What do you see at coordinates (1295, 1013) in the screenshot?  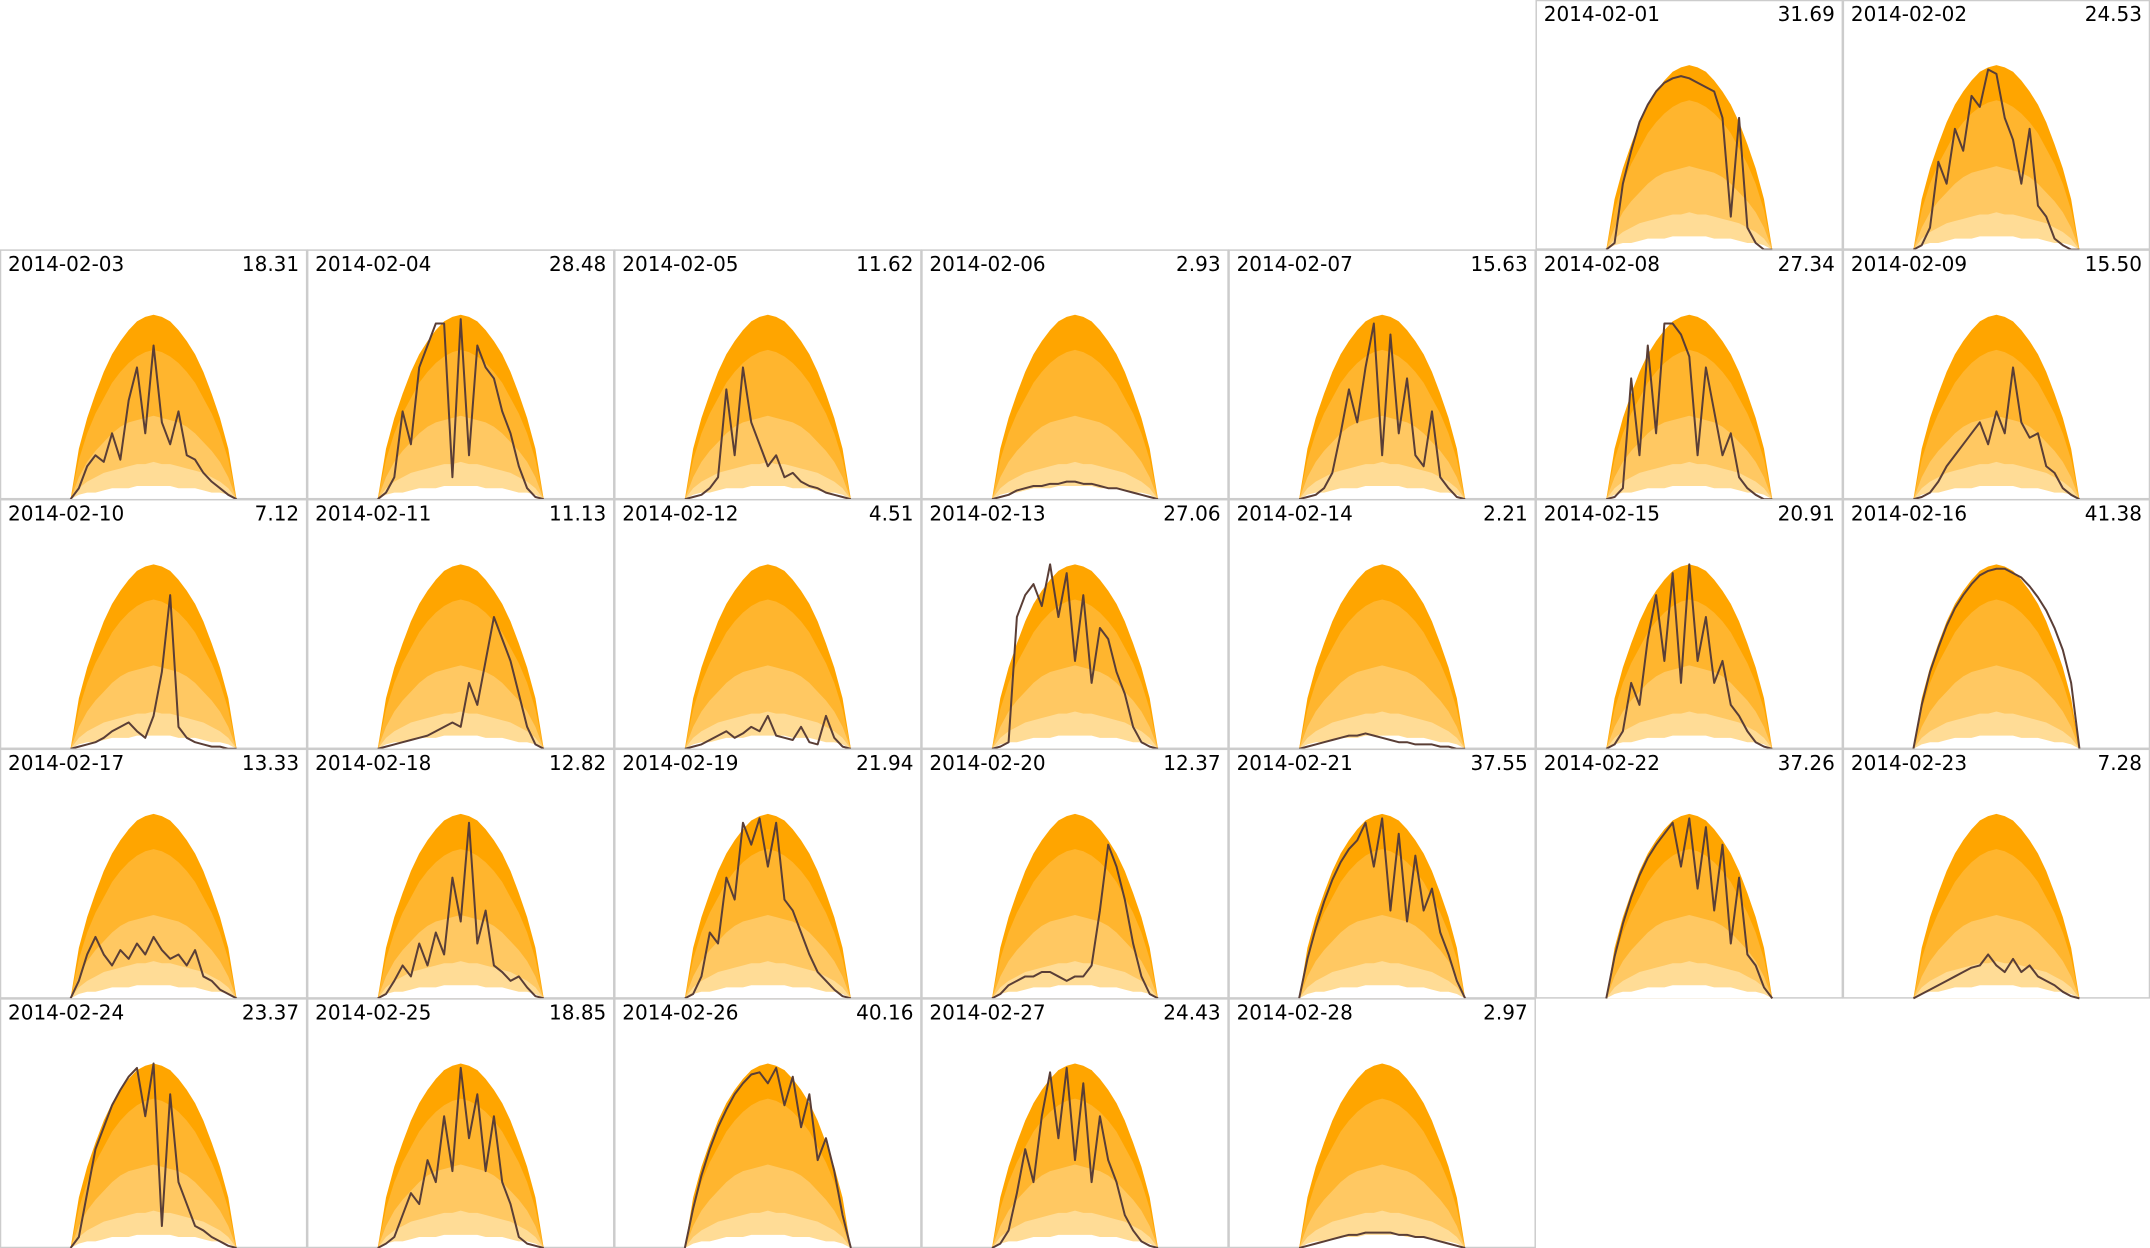 I see `date-label: 2014-02-28` at bounding box center [1295, 1013].